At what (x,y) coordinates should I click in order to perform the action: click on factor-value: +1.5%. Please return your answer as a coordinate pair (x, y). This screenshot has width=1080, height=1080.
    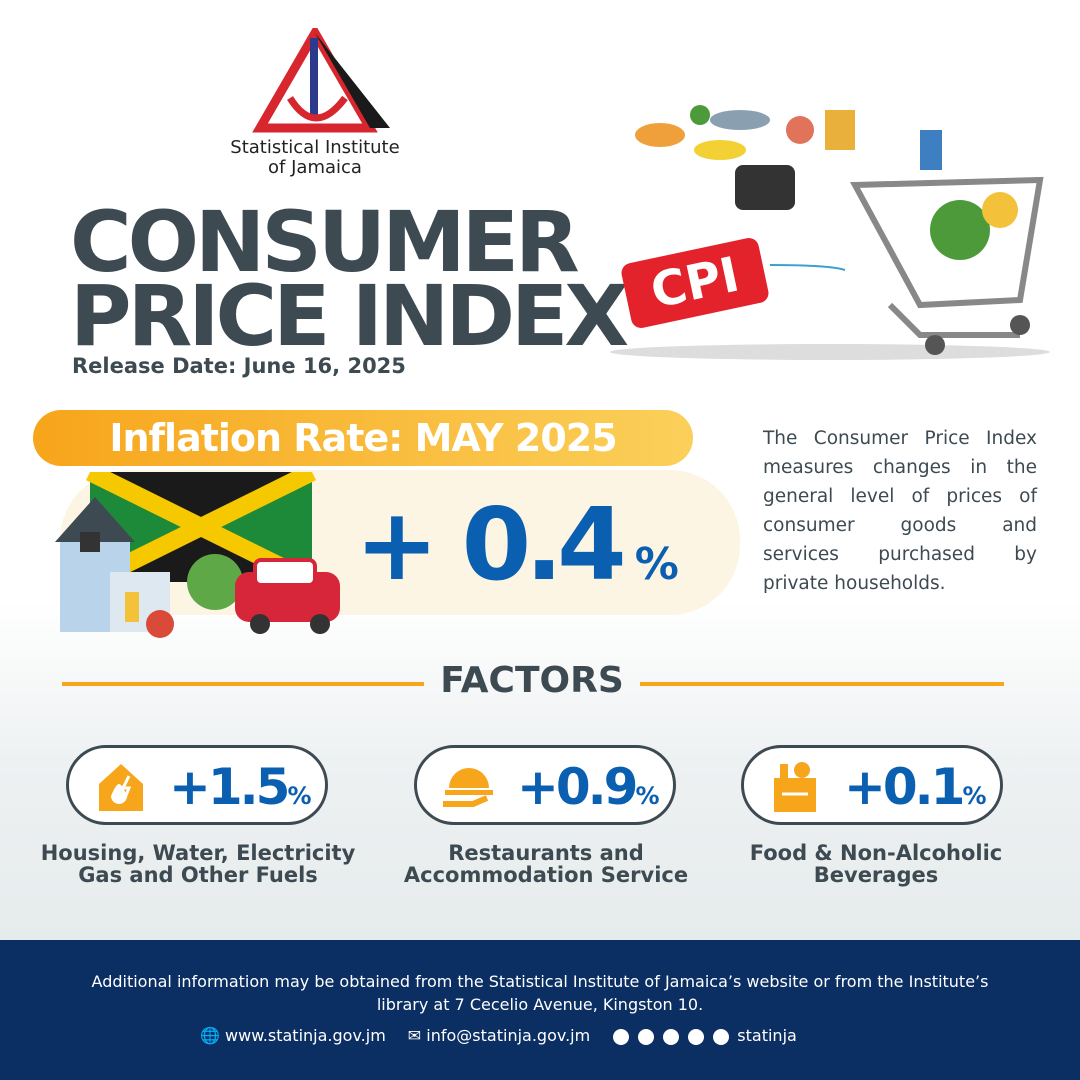
    Looking at the image, I should click on (240, 787).